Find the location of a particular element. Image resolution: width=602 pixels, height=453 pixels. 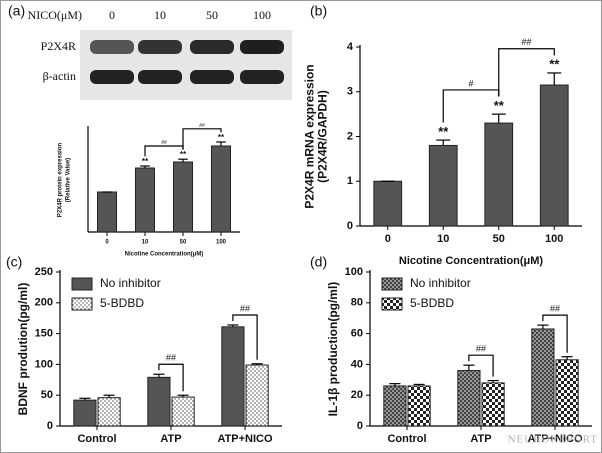

y-tick-label: 40 is located at coordinates (357, 364).